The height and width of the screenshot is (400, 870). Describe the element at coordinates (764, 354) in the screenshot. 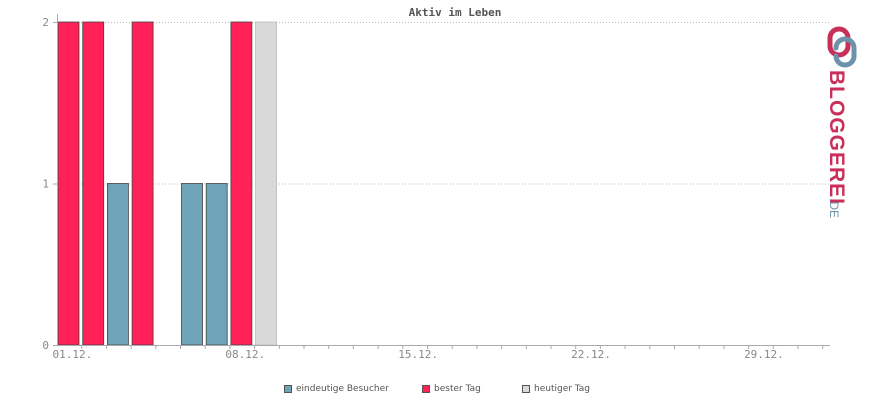

I see `x-tick-label: 29.12.` at that location.